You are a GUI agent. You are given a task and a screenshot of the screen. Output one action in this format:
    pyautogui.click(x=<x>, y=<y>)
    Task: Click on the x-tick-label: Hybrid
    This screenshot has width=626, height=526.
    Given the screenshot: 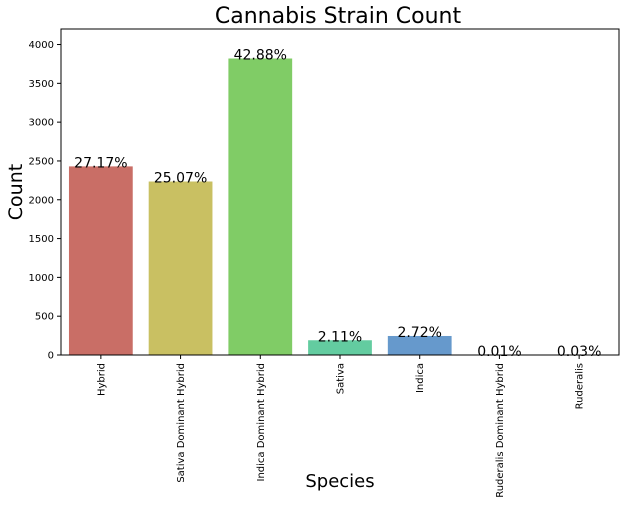 What is the action you would take?
    pyautogui.click(x=101, y=379)
    